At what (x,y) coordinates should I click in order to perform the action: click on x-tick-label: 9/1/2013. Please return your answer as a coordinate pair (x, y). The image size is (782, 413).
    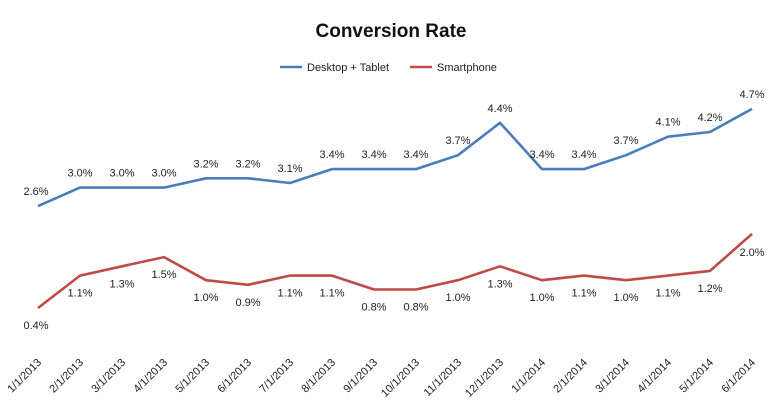
    Looking at the image, I should click on (360, 376).